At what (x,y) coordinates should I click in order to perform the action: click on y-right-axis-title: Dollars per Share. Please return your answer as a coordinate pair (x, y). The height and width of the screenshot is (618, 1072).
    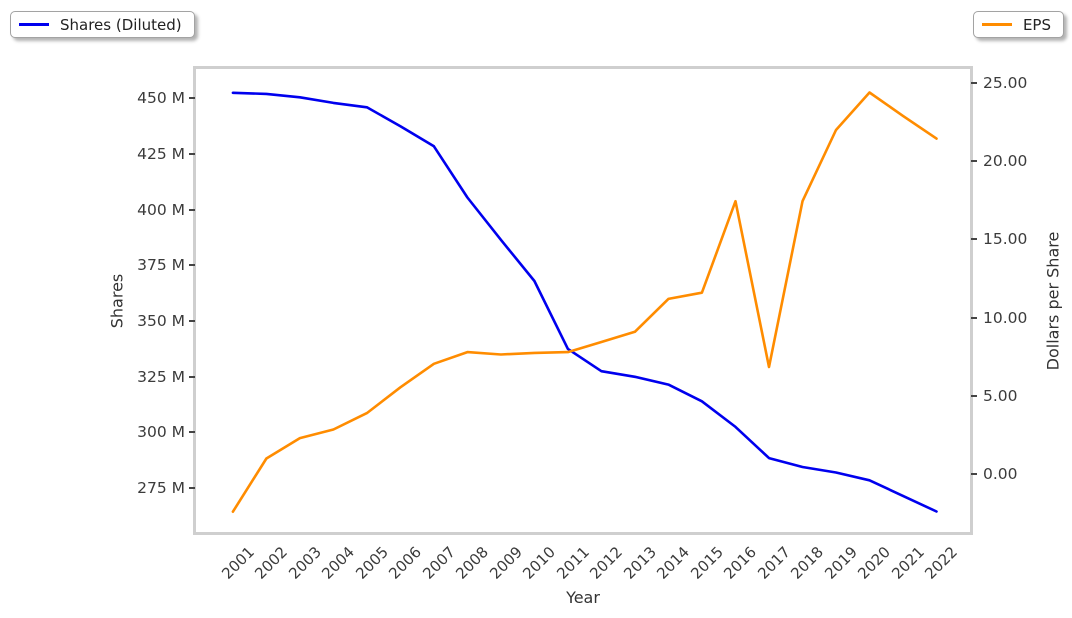
    Looking at the image, I should click on (1053, 301).